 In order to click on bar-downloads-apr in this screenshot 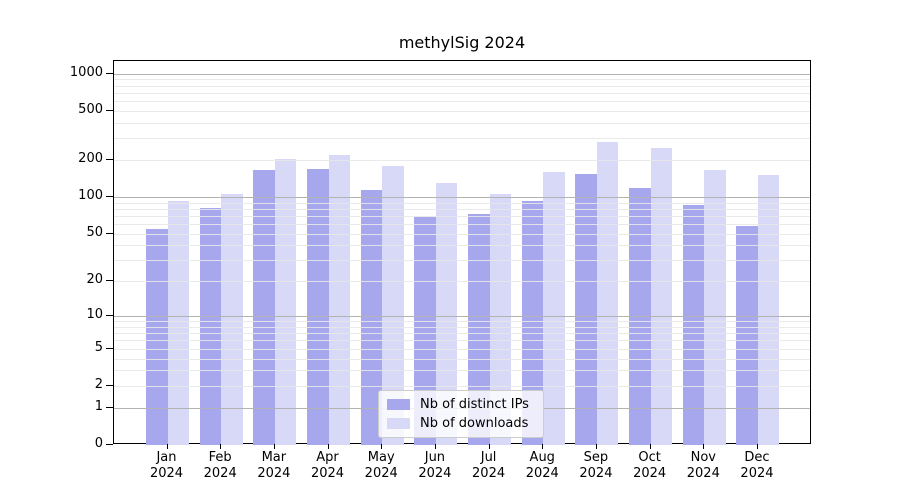, I will do `click(339, 300)`.